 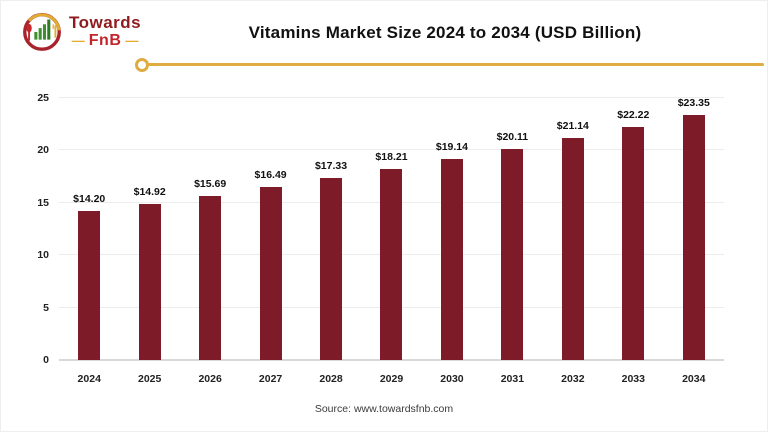 What do you see at coordinates (391, 360) in the screenshot?
I see `x-axis-line` at bounding box center [391, 360].